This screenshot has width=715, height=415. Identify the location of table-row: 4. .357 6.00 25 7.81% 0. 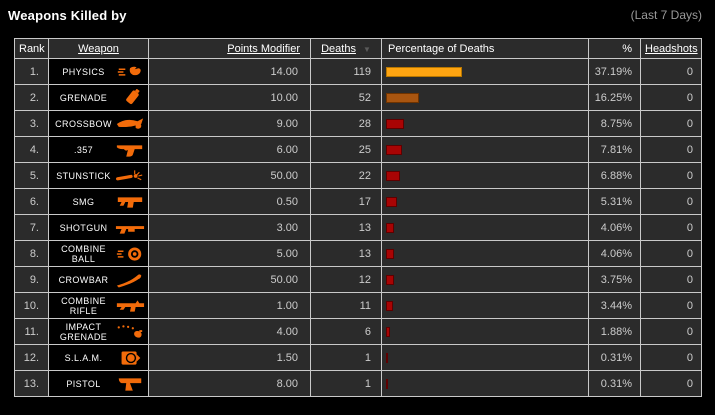
(358, 149).